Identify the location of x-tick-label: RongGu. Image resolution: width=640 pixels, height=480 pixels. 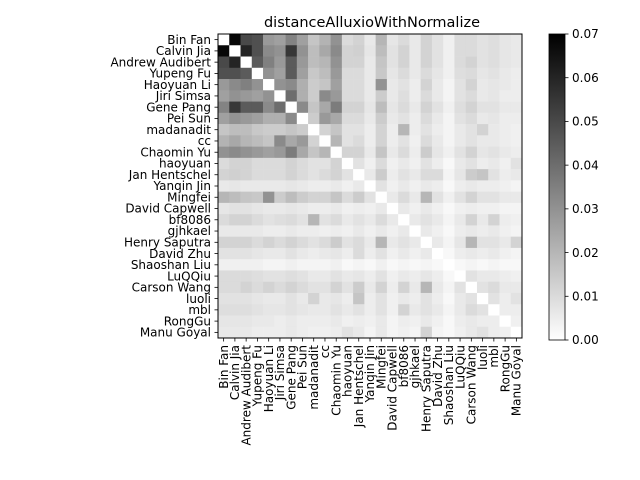
(505, 368).